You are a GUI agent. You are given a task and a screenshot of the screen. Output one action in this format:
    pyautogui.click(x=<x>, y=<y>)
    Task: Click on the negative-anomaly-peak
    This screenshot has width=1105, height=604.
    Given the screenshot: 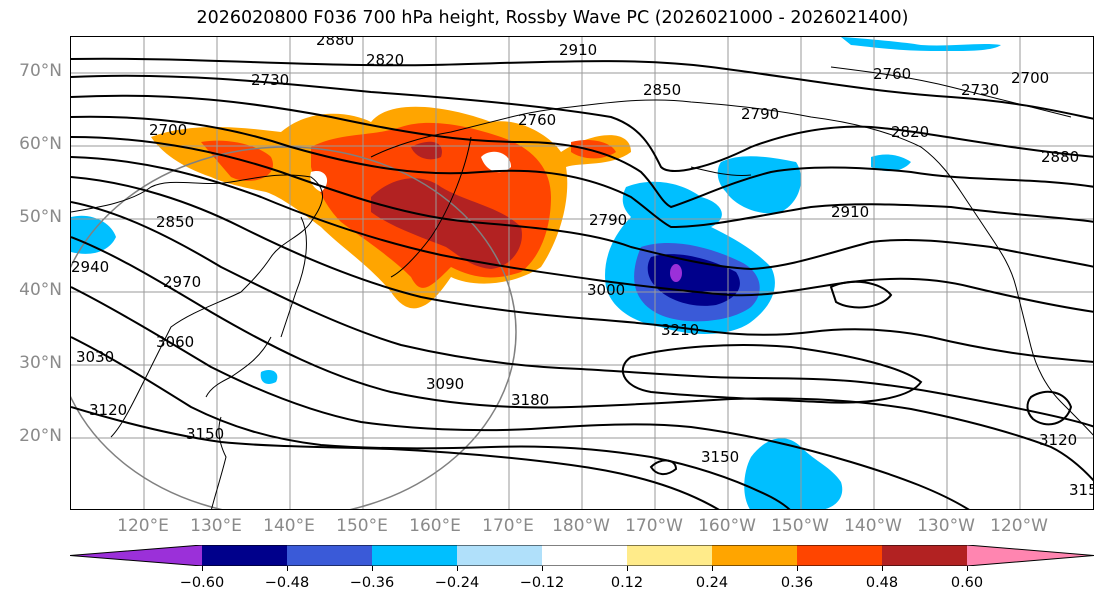 What is the action you would take?
    pyautogui.click(x=676, y=273)
    